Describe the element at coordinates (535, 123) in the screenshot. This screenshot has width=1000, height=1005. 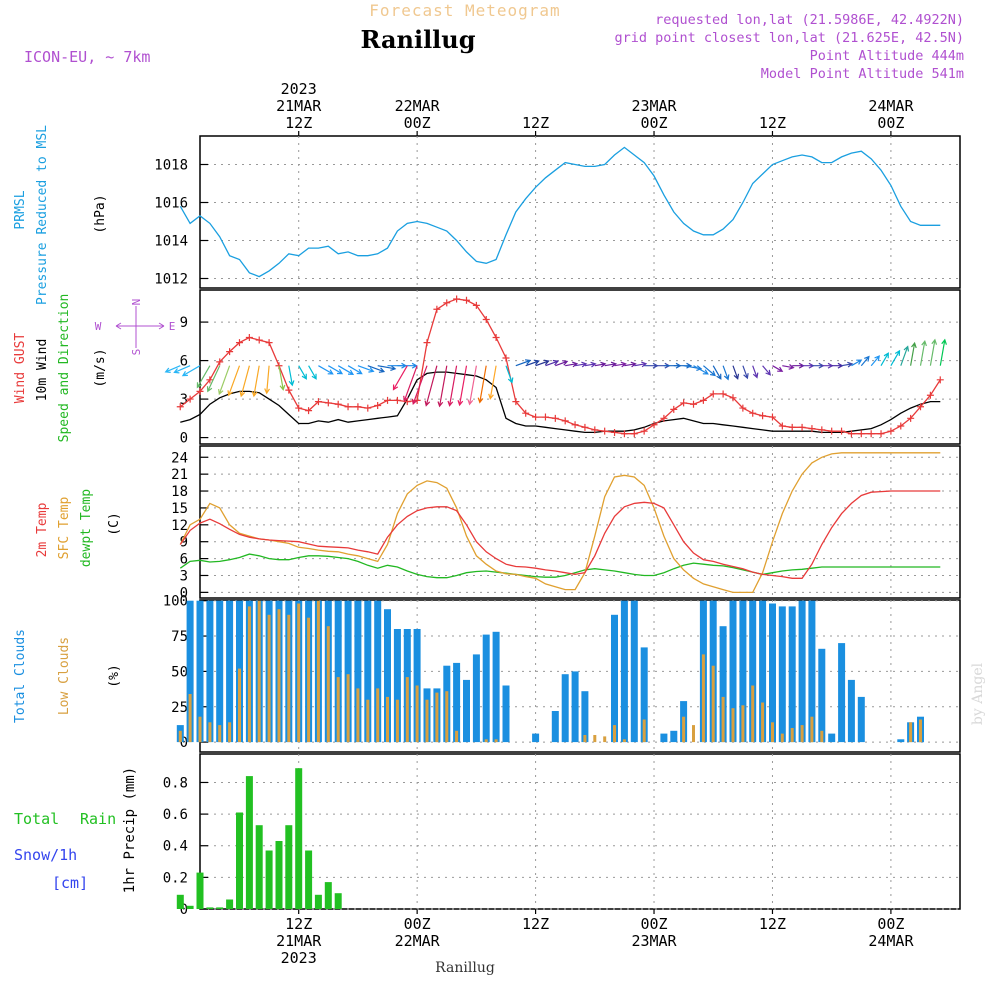
I see `top-time-label: 12Z` at that location.